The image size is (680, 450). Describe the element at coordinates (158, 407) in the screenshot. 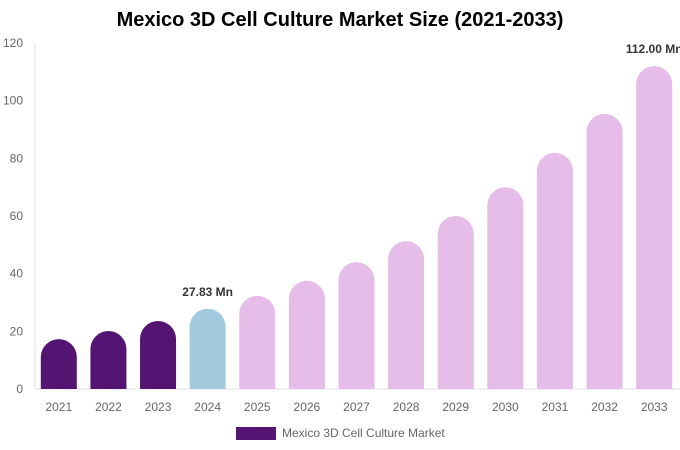

I see `x-tick-label: 2023` at that location.